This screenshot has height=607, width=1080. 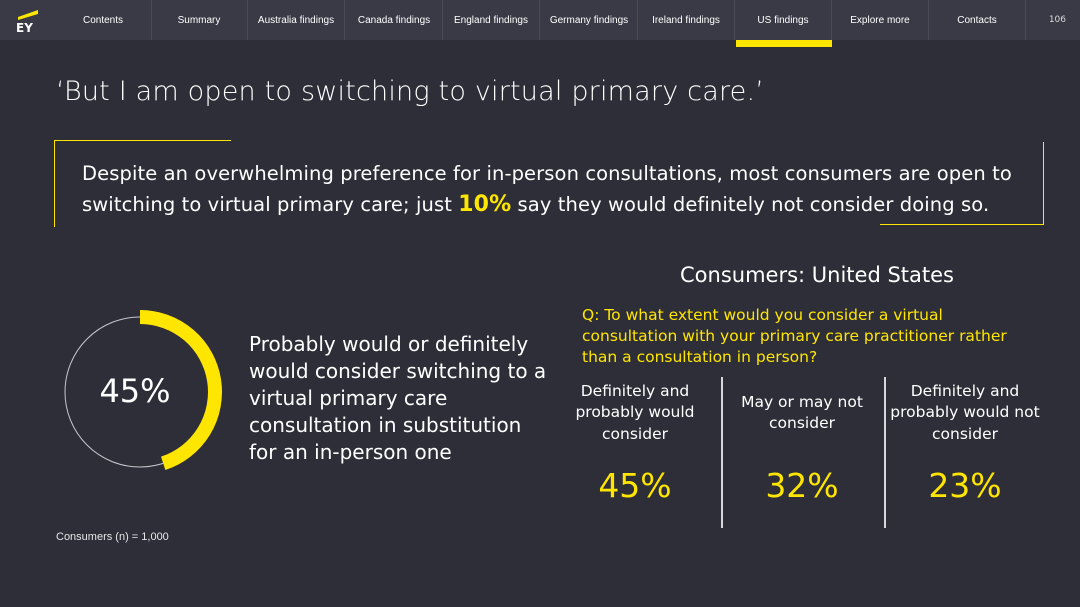 I want to click on result-value: 23%, so click(x=965, y=485).